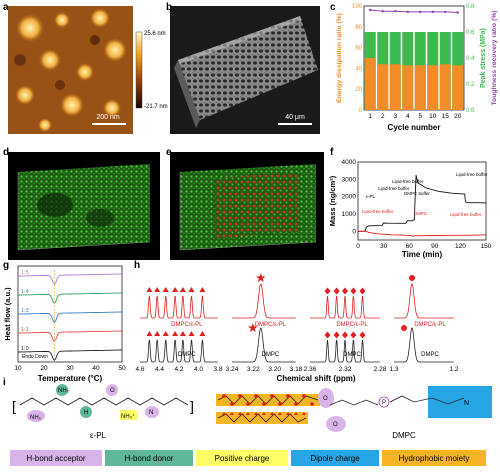  I want to click on panel-label-c: c, so click(333, 7).